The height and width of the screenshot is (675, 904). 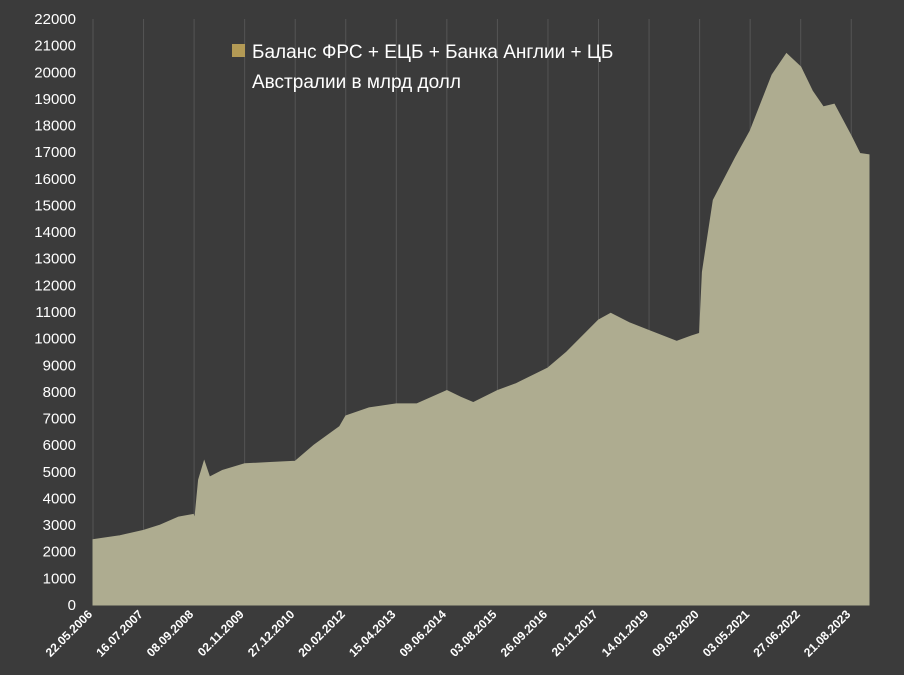 I want to click on y-tick-label: 22000, so click(x=55, y=19).